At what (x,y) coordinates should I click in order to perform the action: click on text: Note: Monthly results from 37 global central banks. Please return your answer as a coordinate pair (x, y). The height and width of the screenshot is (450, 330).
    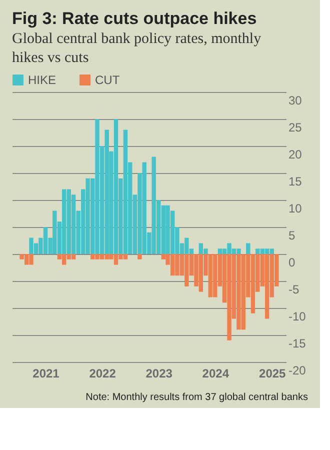
    Looking at the image, I should click on (197, 397).